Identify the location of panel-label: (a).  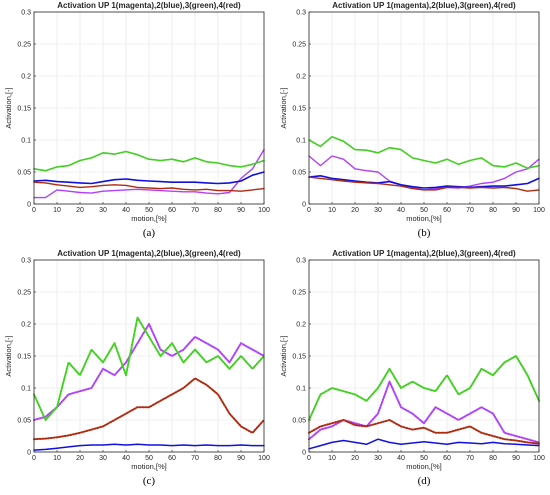
(149, 233).